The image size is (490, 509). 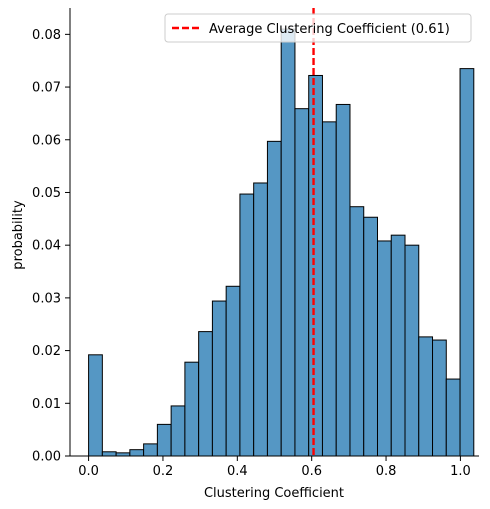 I want to click on y-tick-label: 0.01, so click(x=46, y=404).